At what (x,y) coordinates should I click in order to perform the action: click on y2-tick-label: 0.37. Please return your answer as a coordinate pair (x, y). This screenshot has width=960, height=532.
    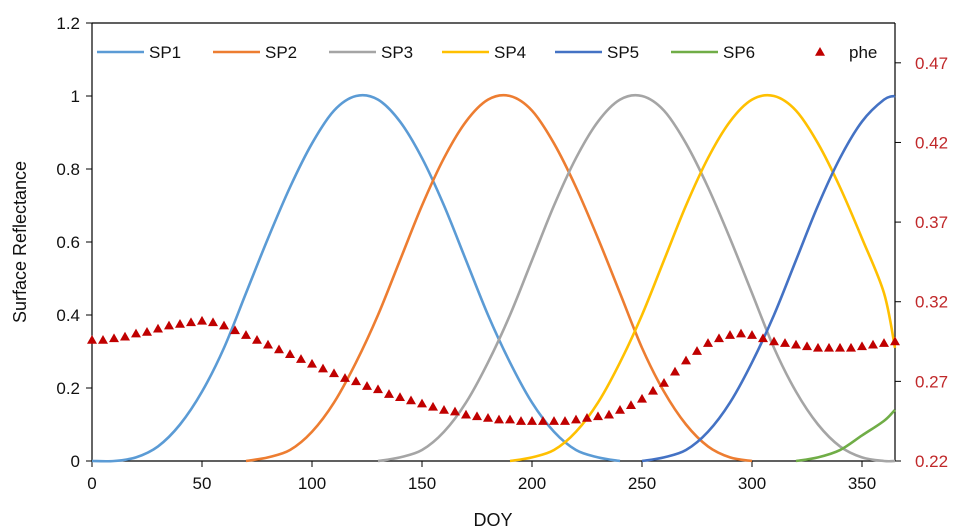
    Looking at the image, I should click on (931, 222).